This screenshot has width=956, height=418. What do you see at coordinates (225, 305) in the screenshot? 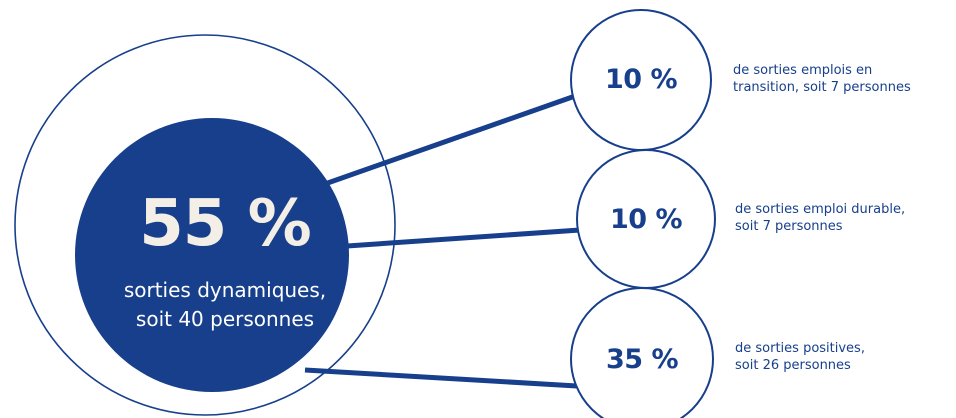
I see `main-caption: sorties dynamiques, soit 40 personnes` at bounding box center [225, 305].